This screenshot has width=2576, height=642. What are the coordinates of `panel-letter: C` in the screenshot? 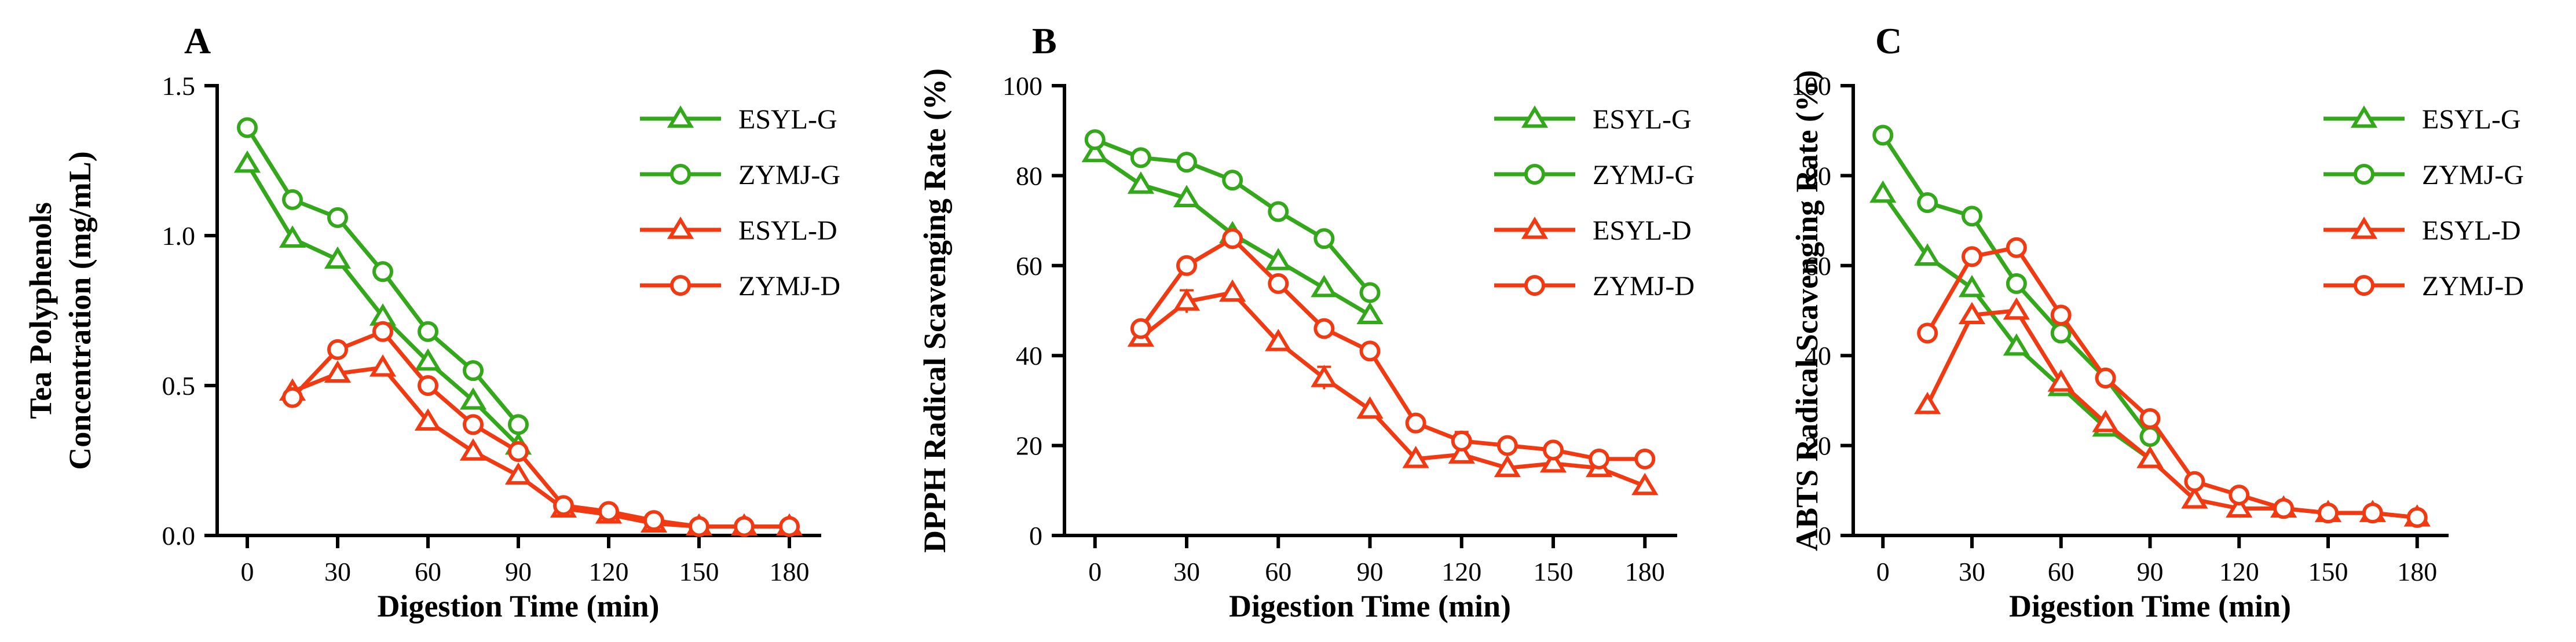 It's located at (1888, 40).